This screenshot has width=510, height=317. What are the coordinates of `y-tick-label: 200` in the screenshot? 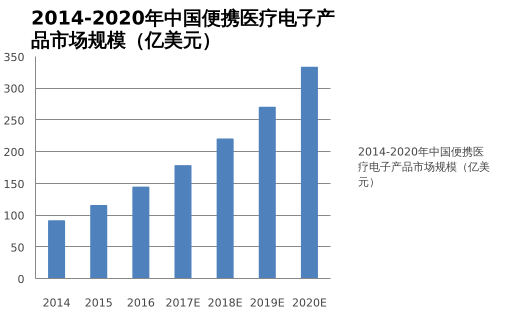 It's located at (14, 153).